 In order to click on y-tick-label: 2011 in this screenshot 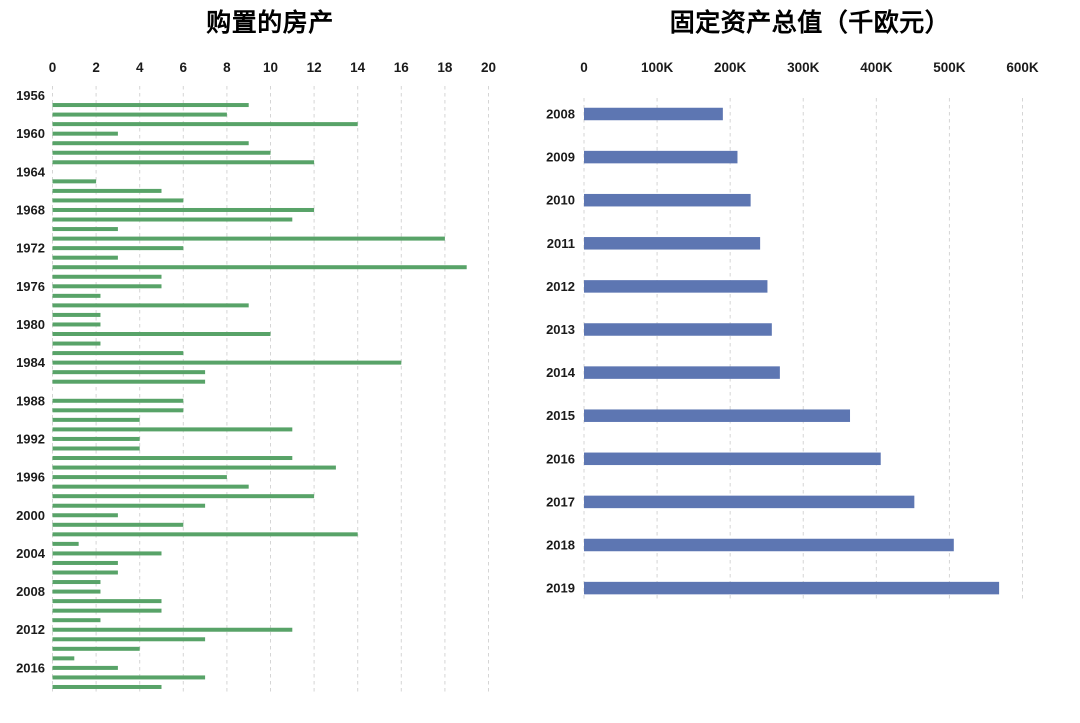, I will do `click(561, 243)`.